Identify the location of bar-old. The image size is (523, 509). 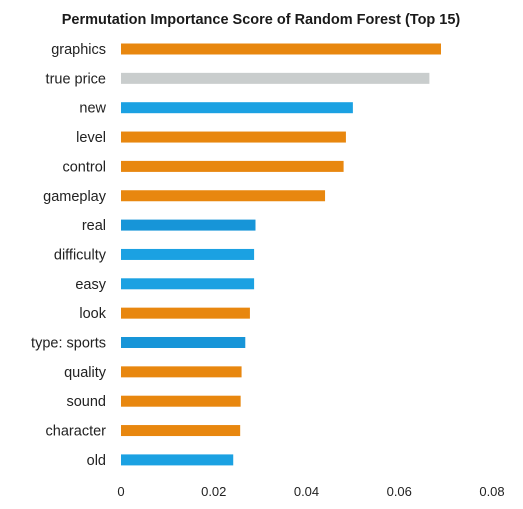
(177, 459).